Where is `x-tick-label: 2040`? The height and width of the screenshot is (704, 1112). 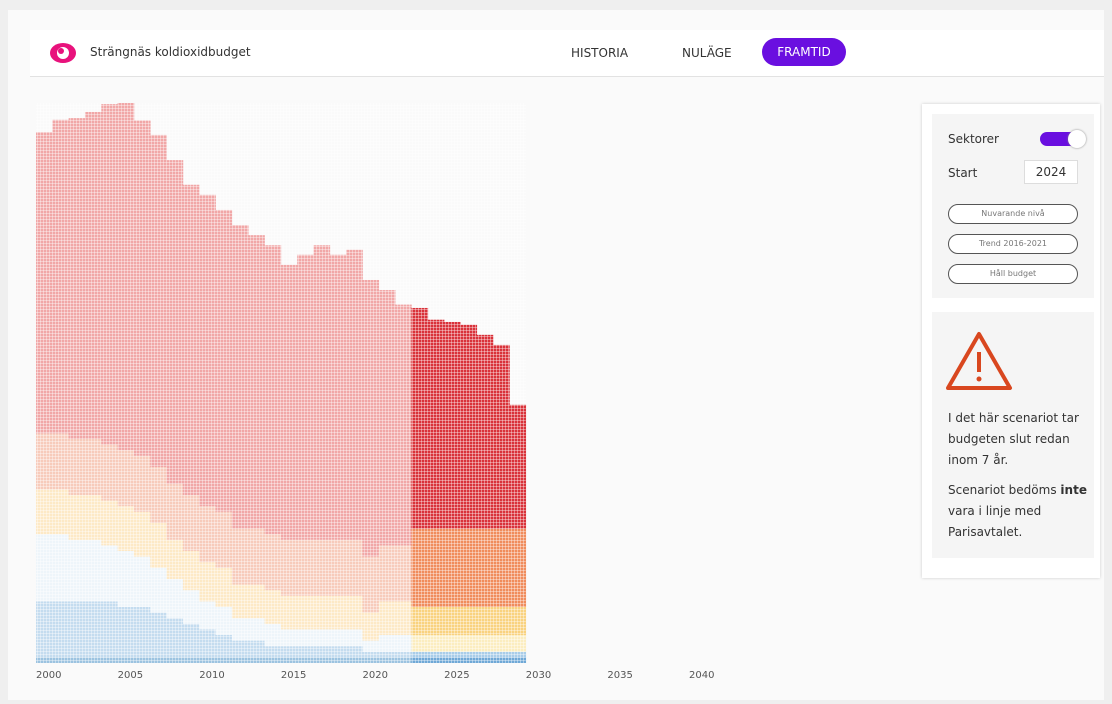 x-tick-label: 2040 is located at coordinates (701, 675).